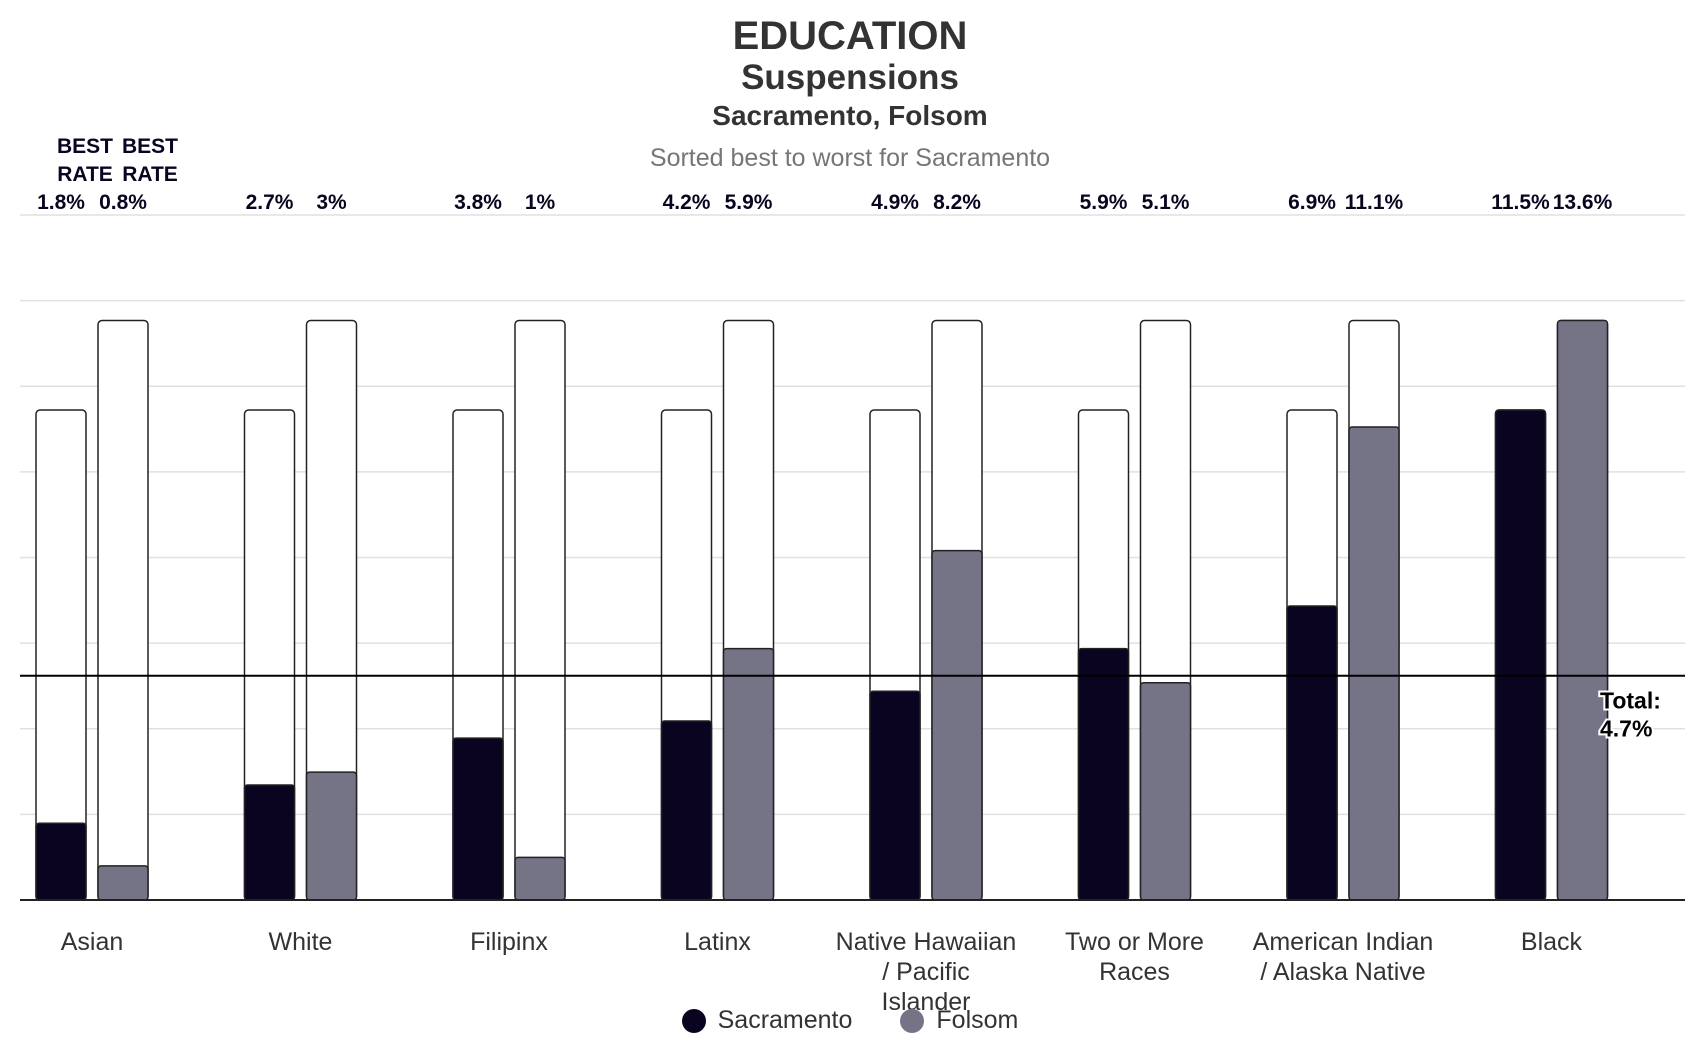  What do you see at coordinates (957, 202) in the screenshot?
I see `data-label-folsom: 8.2%` at bounding box center [957, 202].